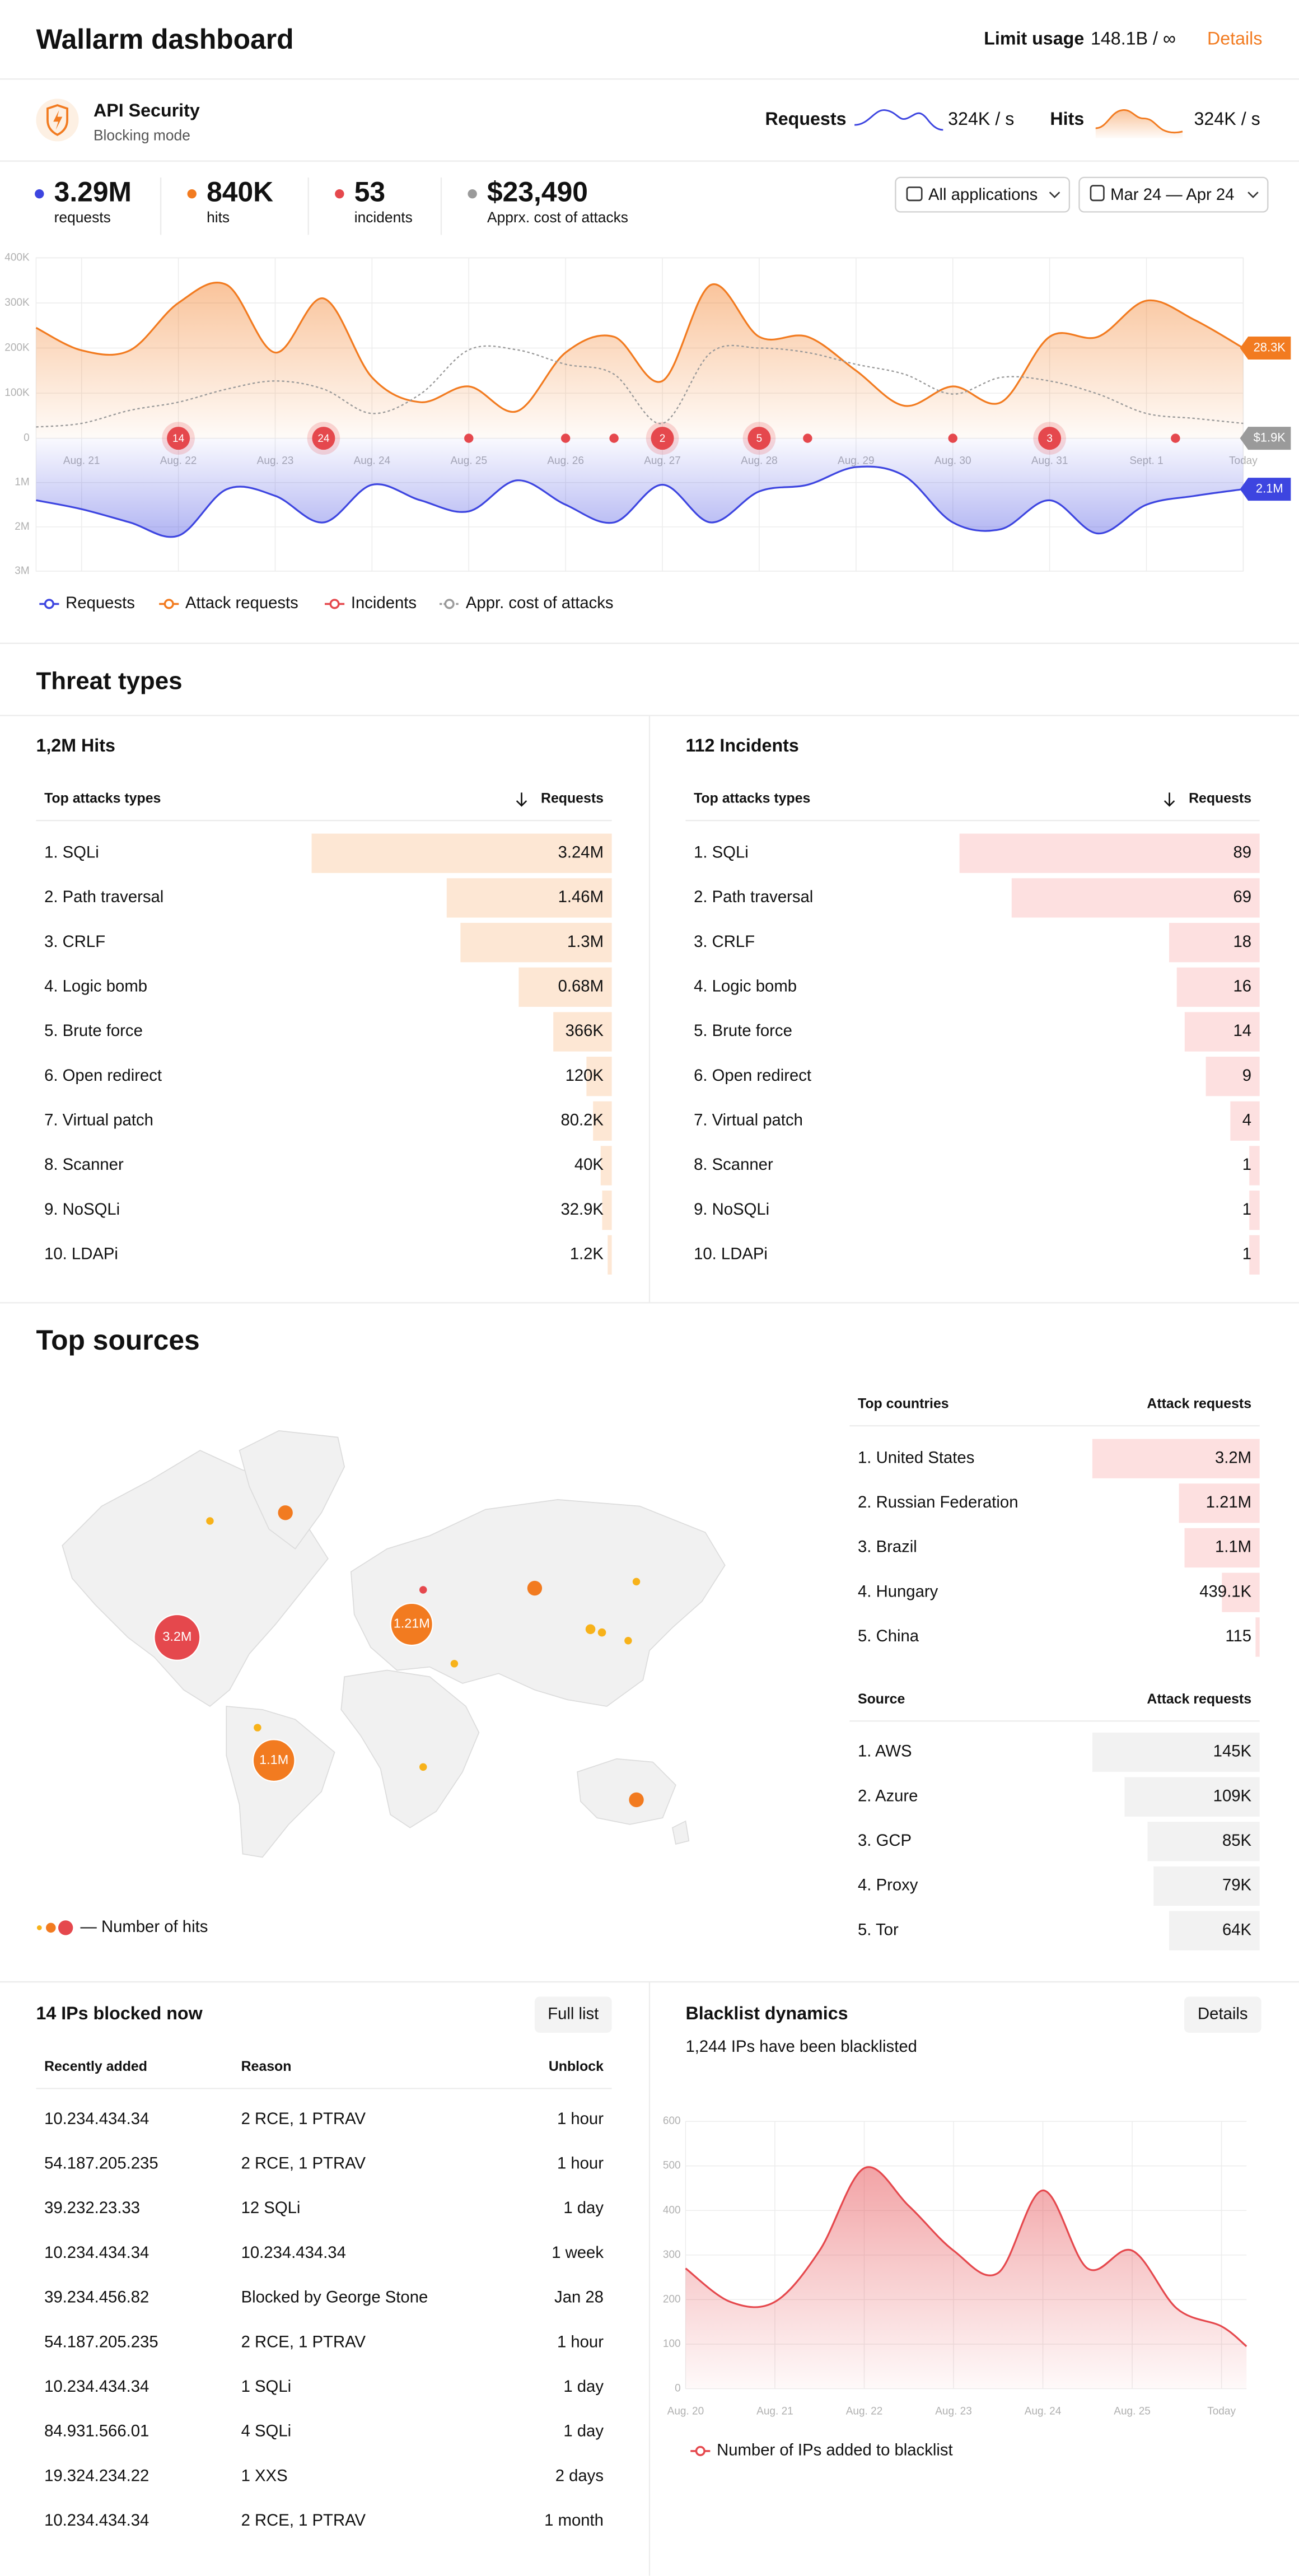  What do you see at coordinates (17, 303) in the screenshot?
I see `y-tick-label: 300K` at bounding box center [17, 303].